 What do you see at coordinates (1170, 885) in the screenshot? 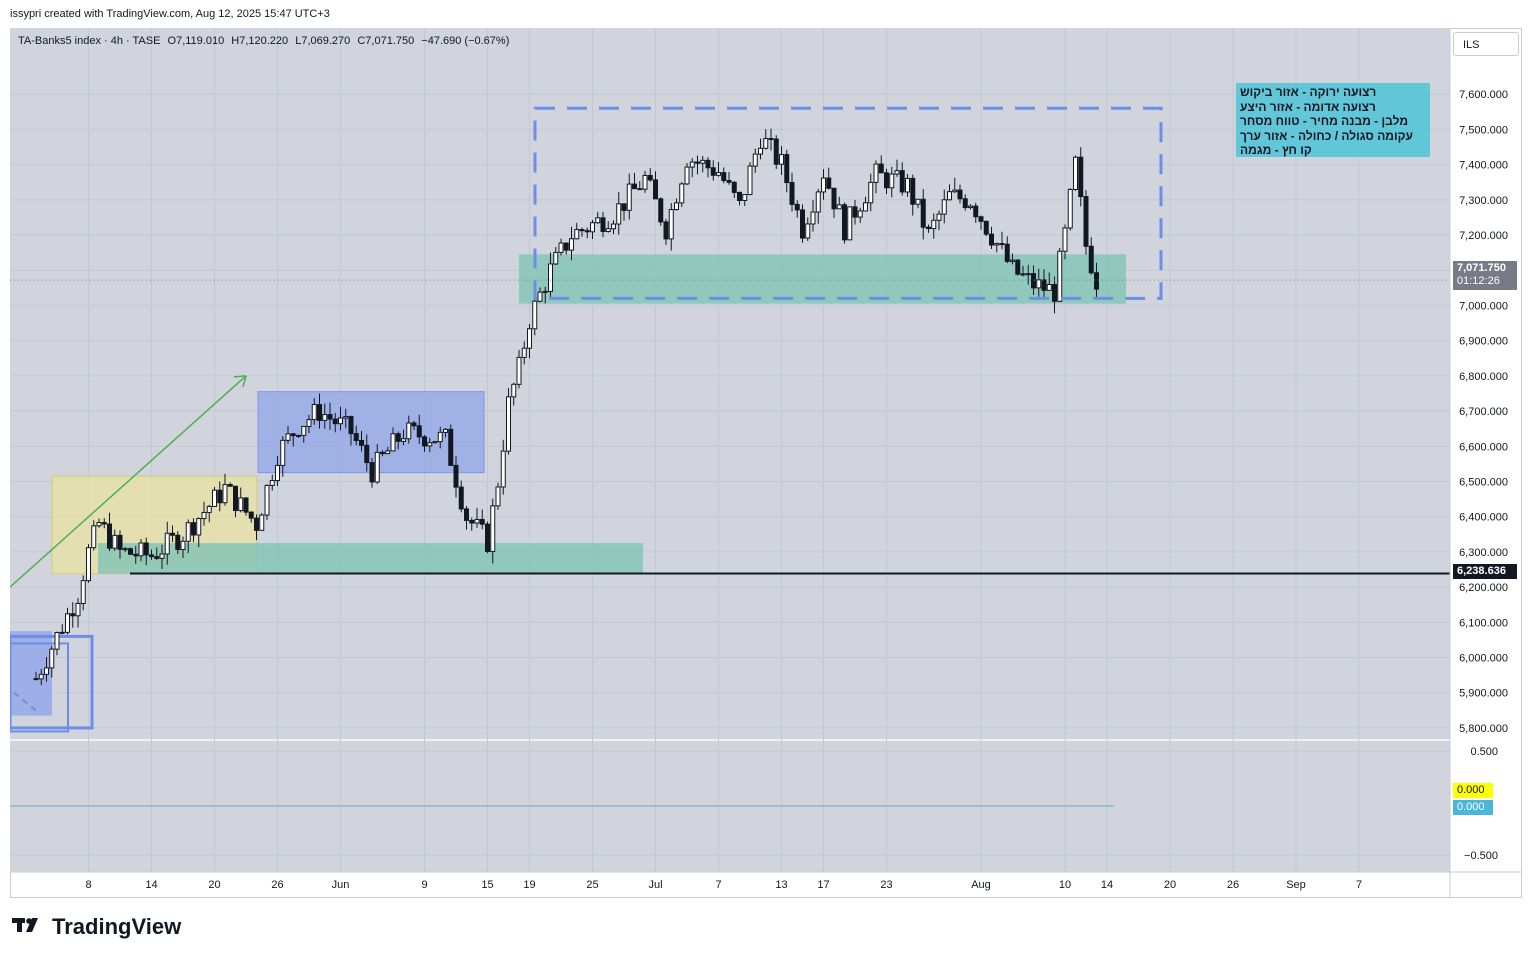
I see `x-tick-label: 20` at bounding box center [1170, 885].